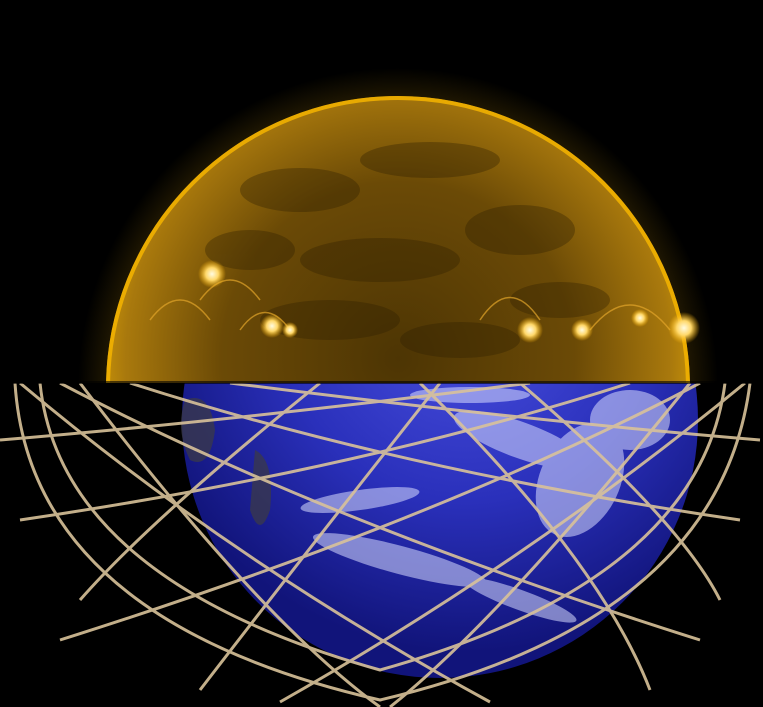  What do you see at coordinates (381, 382) in the screenshot?
I see `panel-seam` at bounding box center [381, 382].